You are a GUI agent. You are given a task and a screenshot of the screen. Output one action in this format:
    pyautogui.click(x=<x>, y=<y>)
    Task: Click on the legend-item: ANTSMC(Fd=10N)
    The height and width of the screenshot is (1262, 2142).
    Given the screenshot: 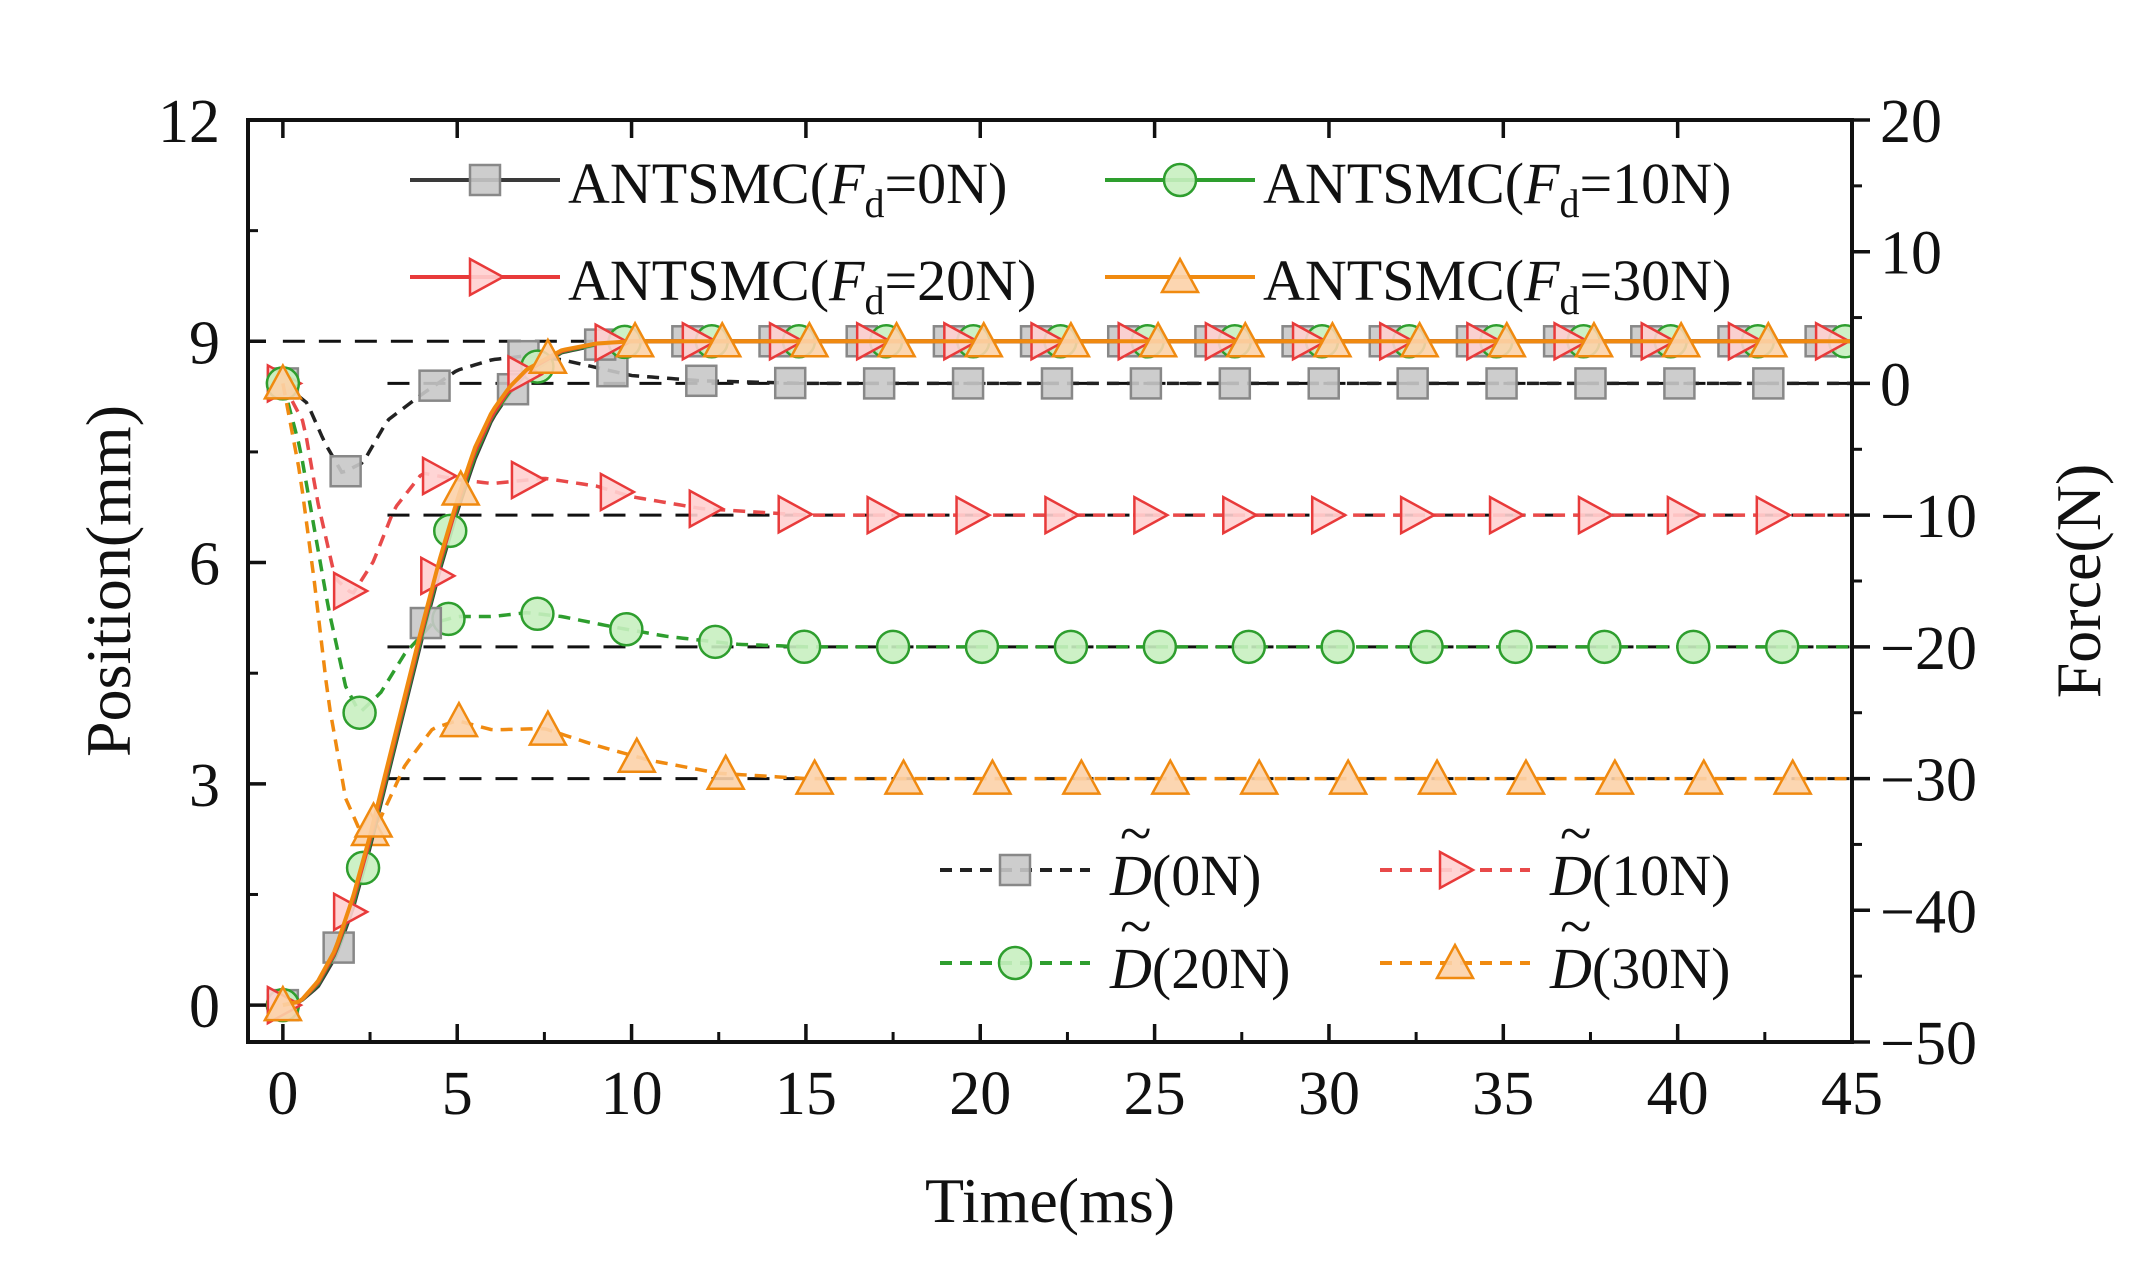 What is the action you would take?
    pyautogui.click(x=1418, y=188)
    